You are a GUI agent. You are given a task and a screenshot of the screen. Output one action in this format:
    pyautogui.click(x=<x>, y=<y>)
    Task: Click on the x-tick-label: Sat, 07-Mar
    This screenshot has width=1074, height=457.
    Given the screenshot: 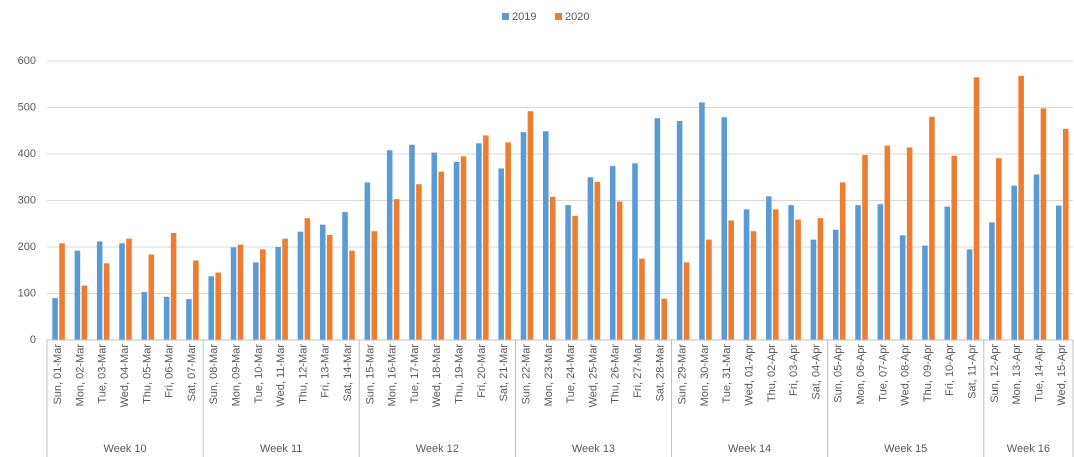 What is the action you would take?
    pyautogui.click(x=192, y=373)
    